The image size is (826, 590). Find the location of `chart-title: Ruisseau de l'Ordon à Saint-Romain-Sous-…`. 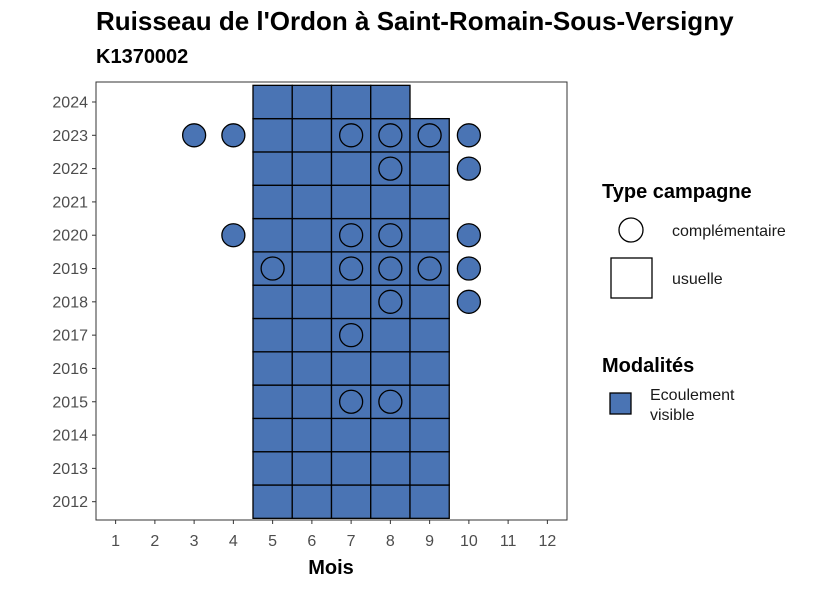

chart-title: Ruisseau de l'Ordon à Saint-Romain-Sous-… is located at coordinates (415, 21).